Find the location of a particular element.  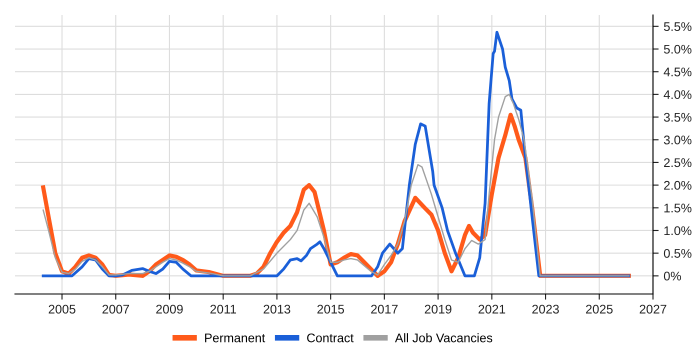

x-tick-label: 2015 is located at coordinates (330, 309).